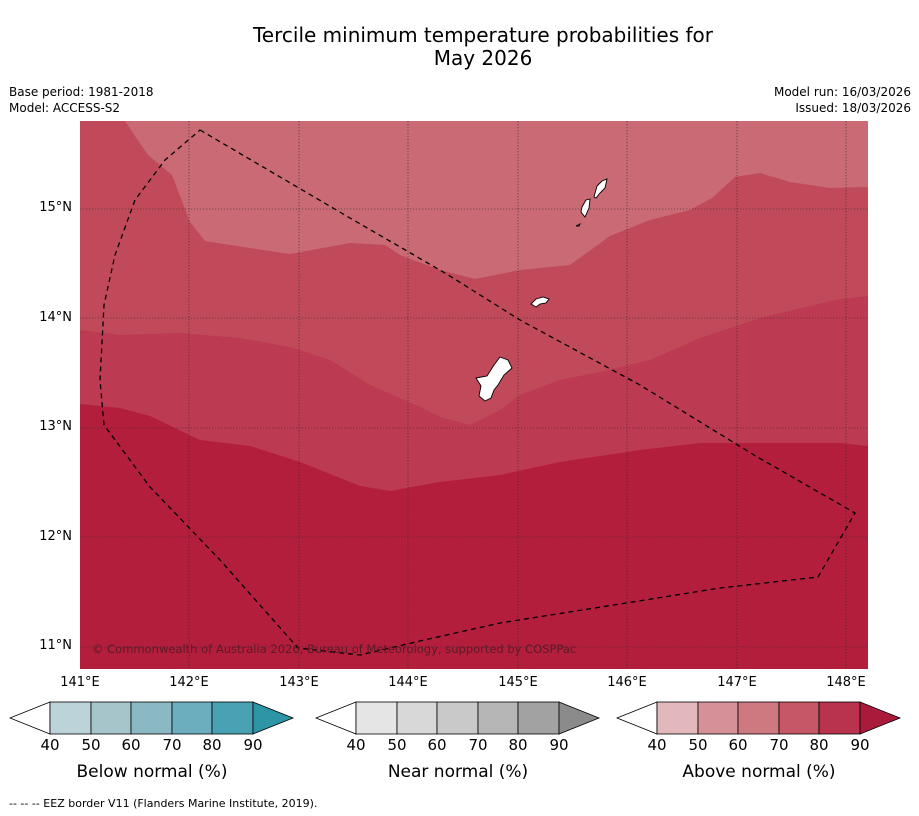 This screenshot has height=816, width=919. I want to click on lat-label-12n: 12°N, so click(55, 536).